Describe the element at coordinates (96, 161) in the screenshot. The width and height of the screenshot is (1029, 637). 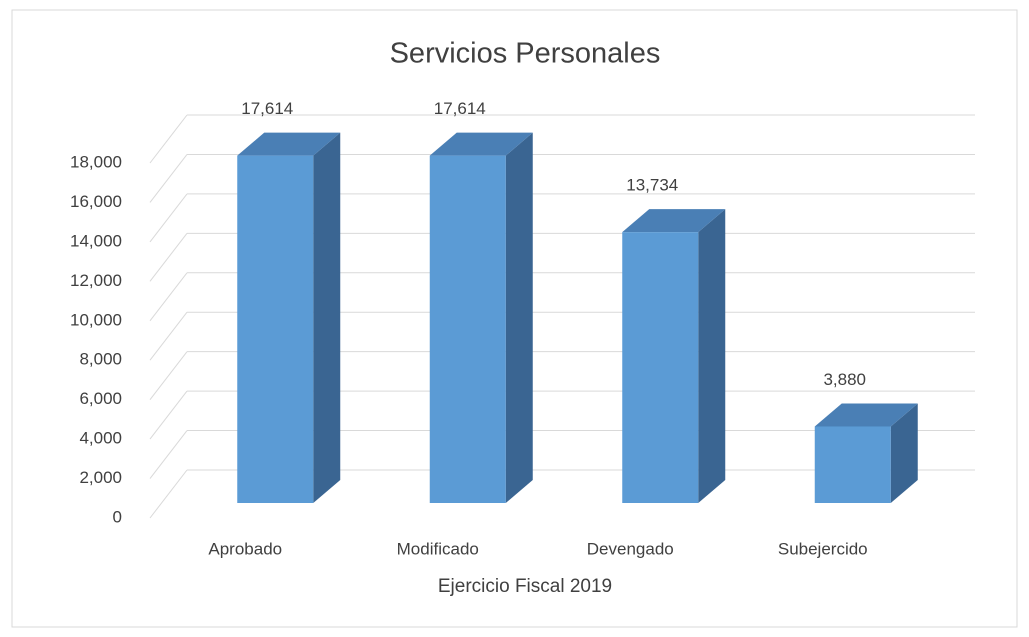
I see `y-tick-label: 18,000` at that location.